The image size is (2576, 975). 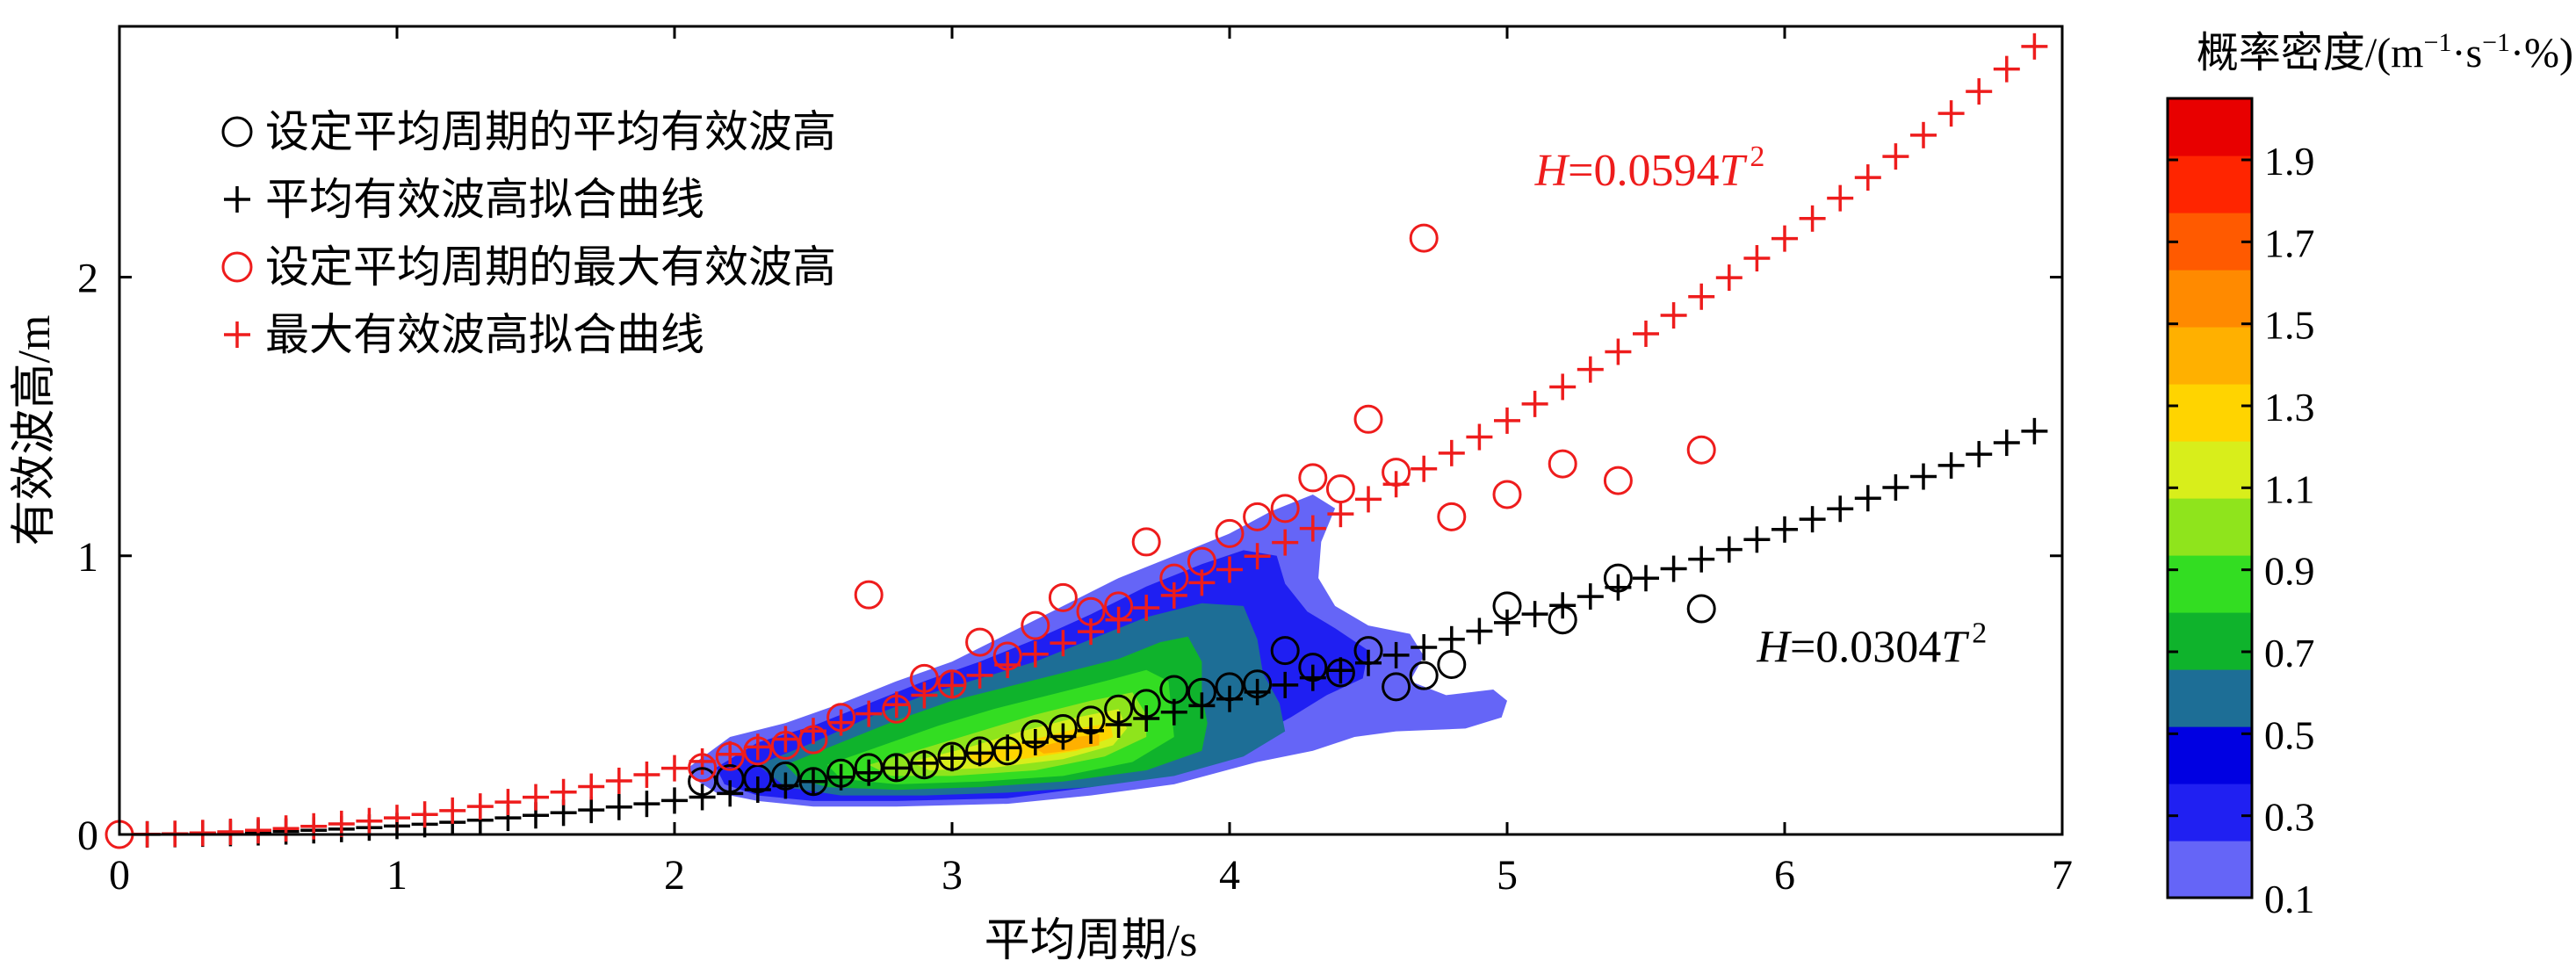 I want to click on colorbar-tick-label: 0.5, so click(x=2289, y=734).